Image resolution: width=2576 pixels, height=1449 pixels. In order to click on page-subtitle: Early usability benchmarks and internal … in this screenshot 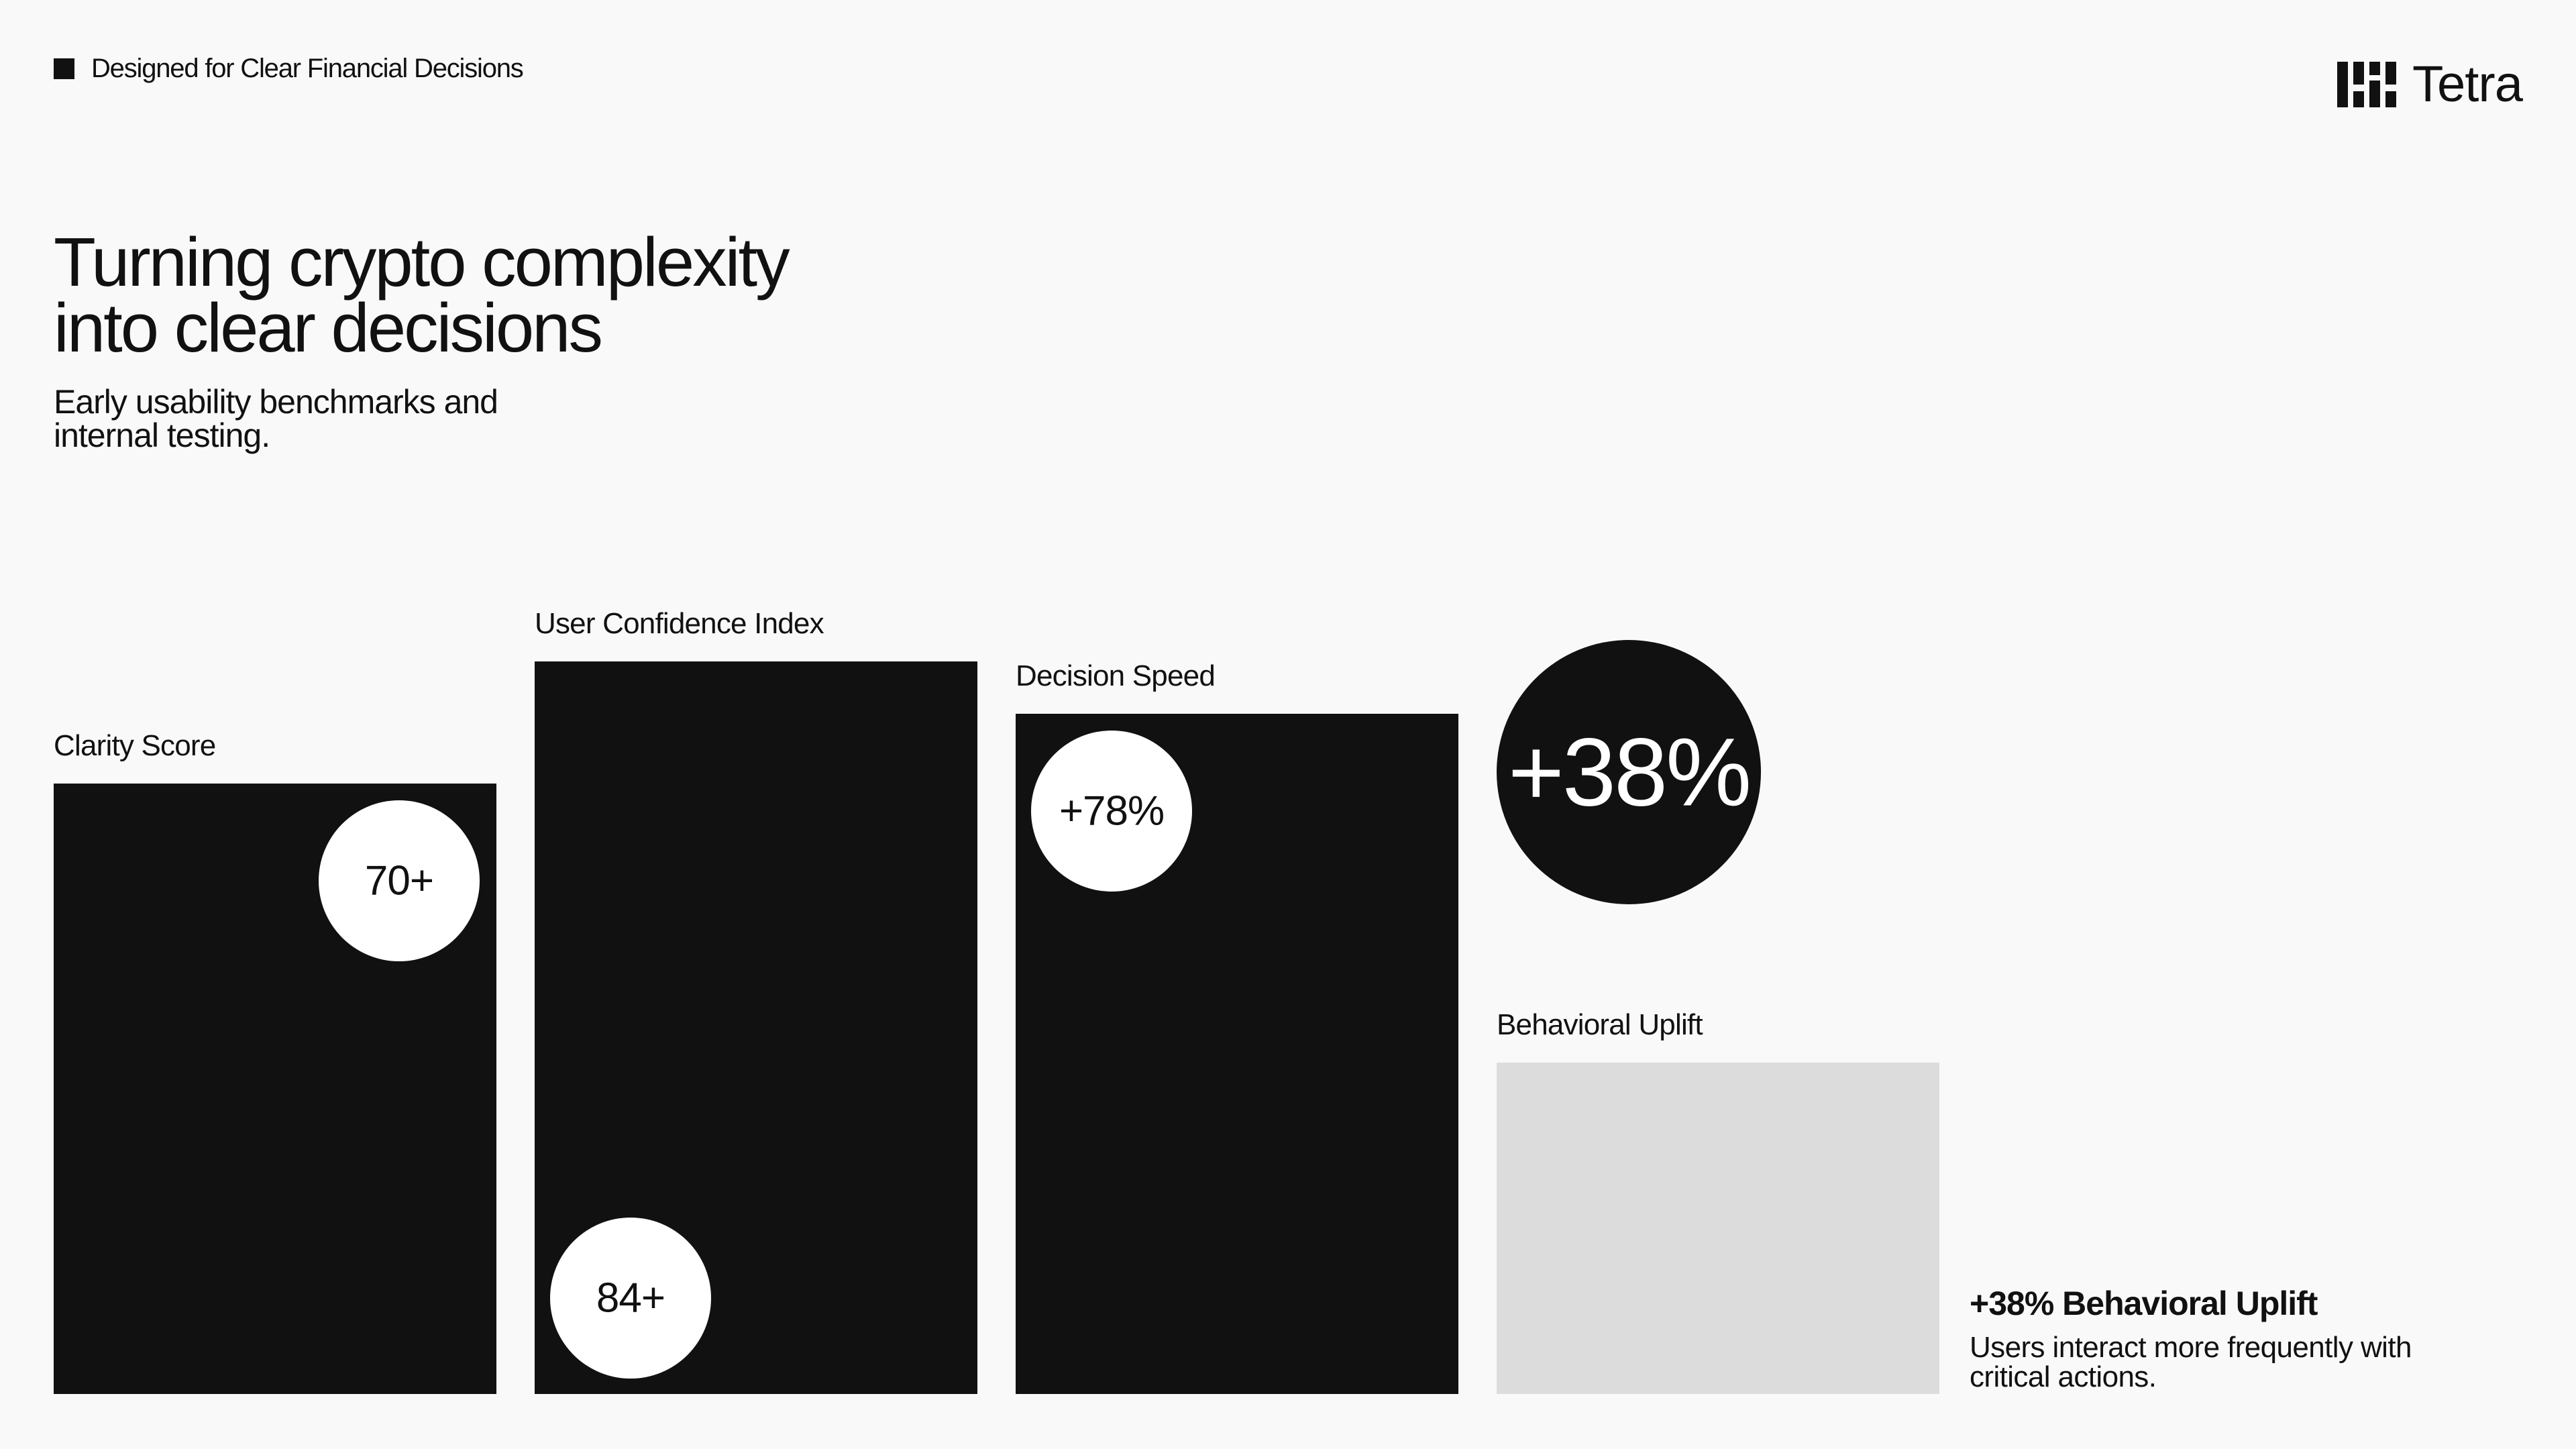, I will do `click(276, 418)`.